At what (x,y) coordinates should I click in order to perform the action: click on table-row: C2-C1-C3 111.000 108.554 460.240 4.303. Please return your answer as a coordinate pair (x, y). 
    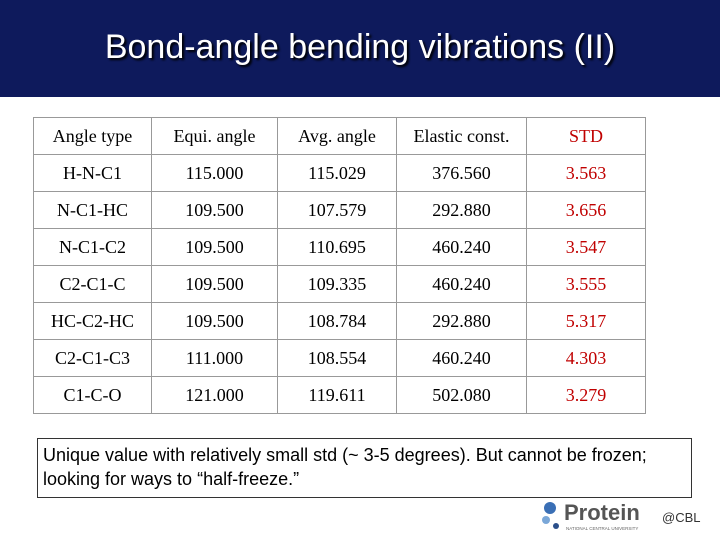
    Looking at the image, I should click on (339, 358).